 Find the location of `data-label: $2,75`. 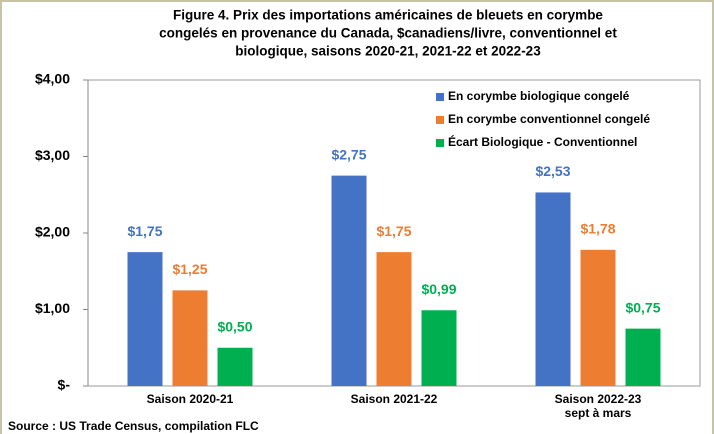

data-label: $2,75 is located at coordinates (348, 154).